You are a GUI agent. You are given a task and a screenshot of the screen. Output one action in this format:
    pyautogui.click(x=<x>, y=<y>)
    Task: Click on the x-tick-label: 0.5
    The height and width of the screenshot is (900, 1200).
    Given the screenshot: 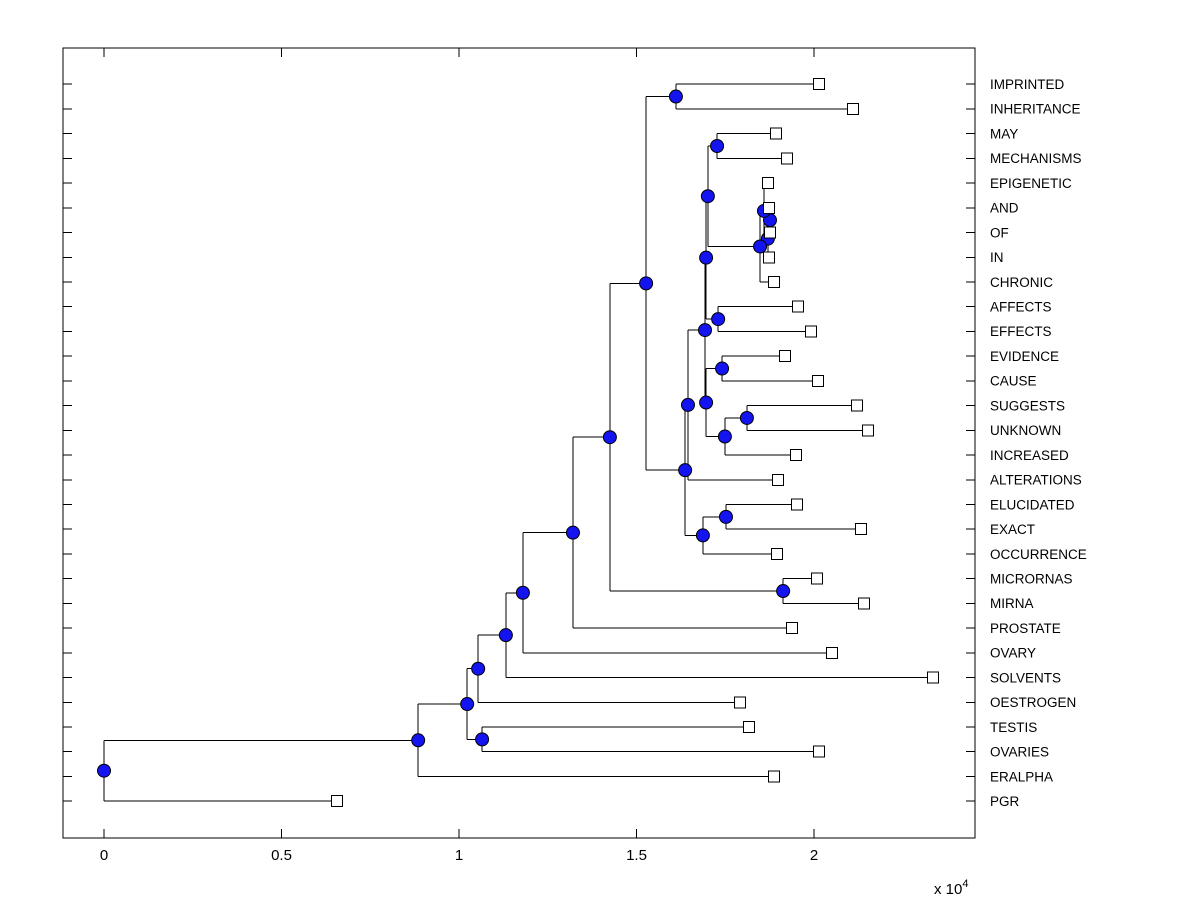 What is the action you would take?
    pyautogui.click(x=281, y=855)
    